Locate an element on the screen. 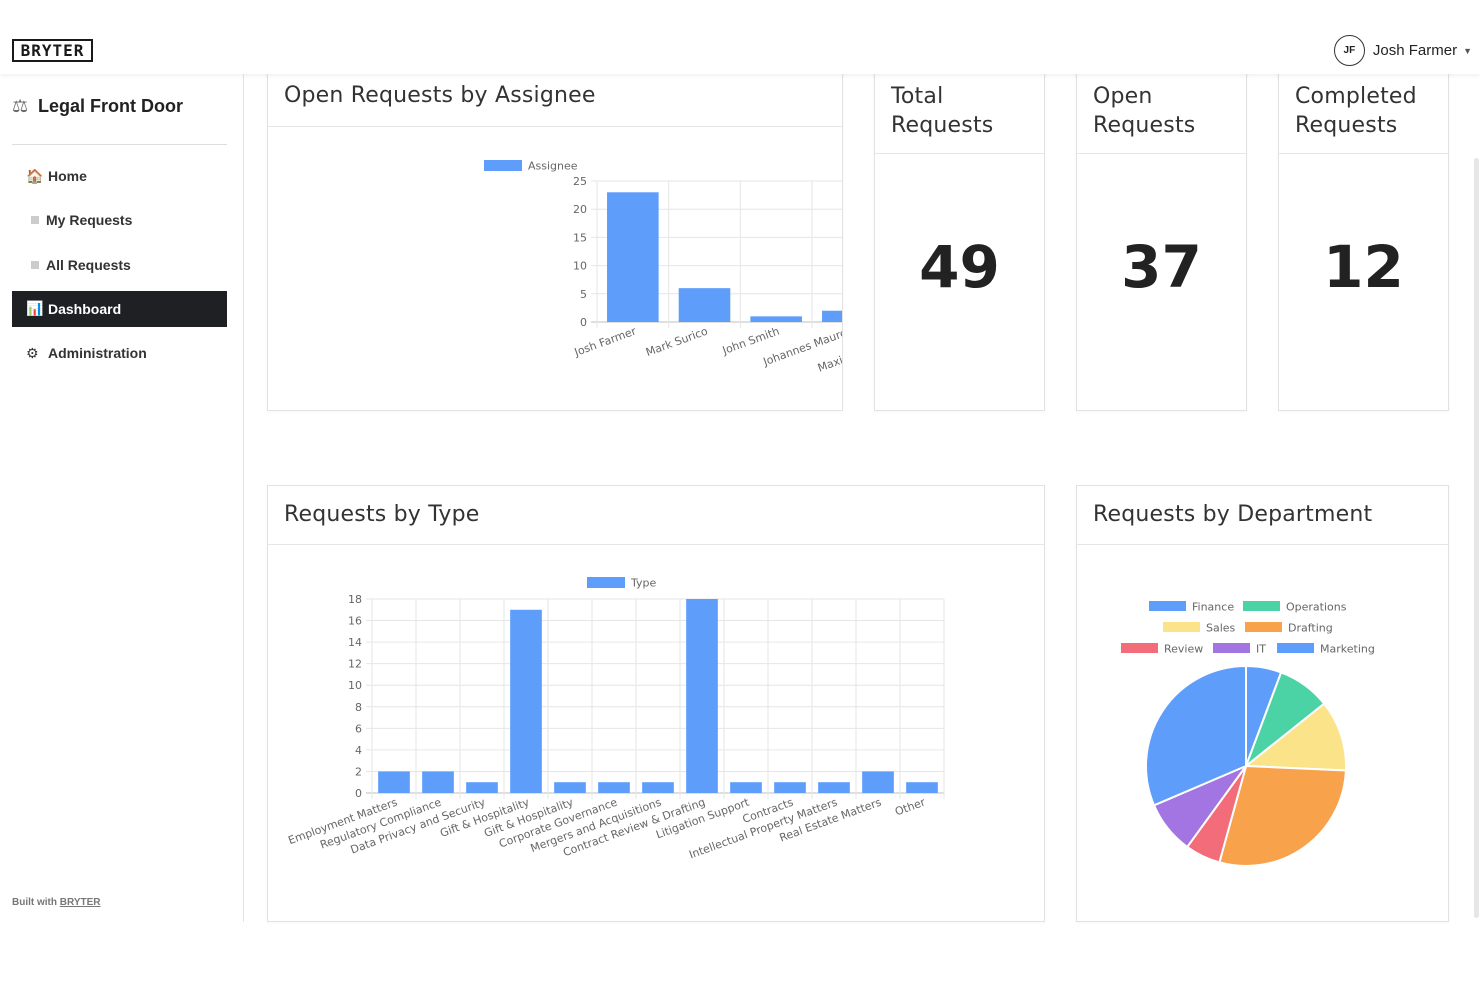 The image size is (1480, 987). sidebar-item-dashboard: 📊 Dashboard is located at coordinates (119, 308).